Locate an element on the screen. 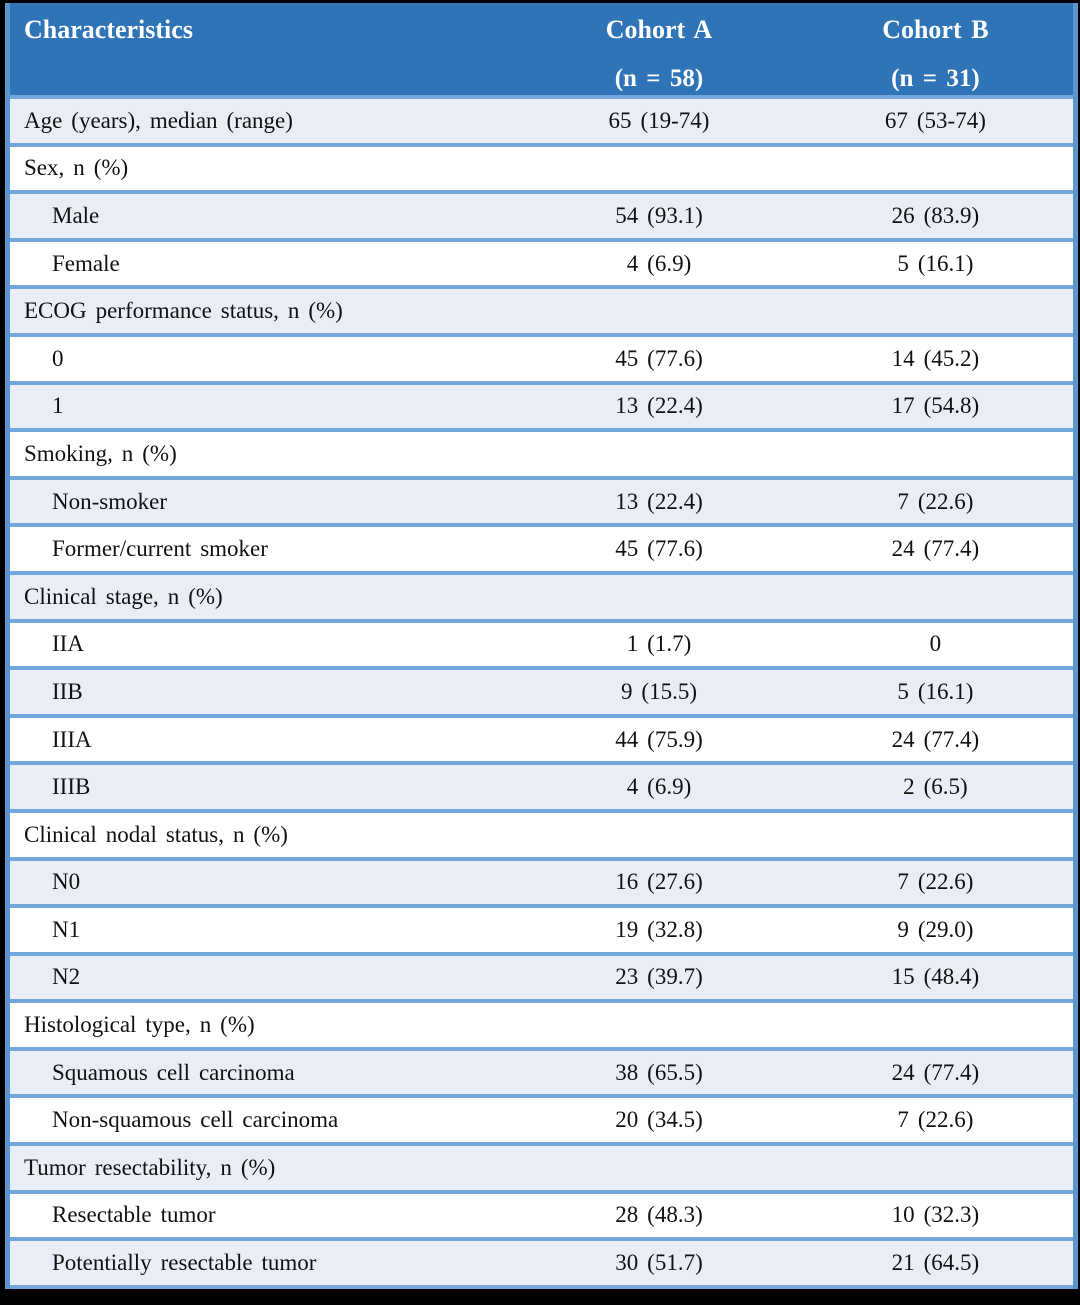 The width and height of the screenshot is (1080, 1305). row-label: Female is located at coordinates (264, 264).